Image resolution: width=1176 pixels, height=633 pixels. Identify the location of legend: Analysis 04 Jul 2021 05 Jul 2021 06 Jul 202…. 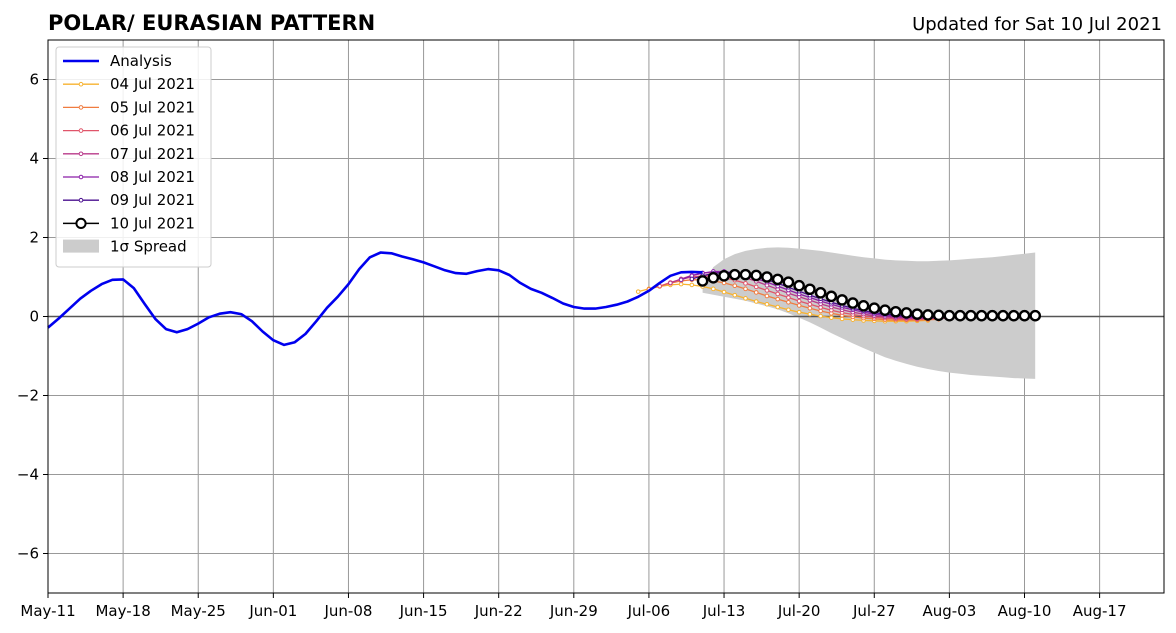
(133, 157).